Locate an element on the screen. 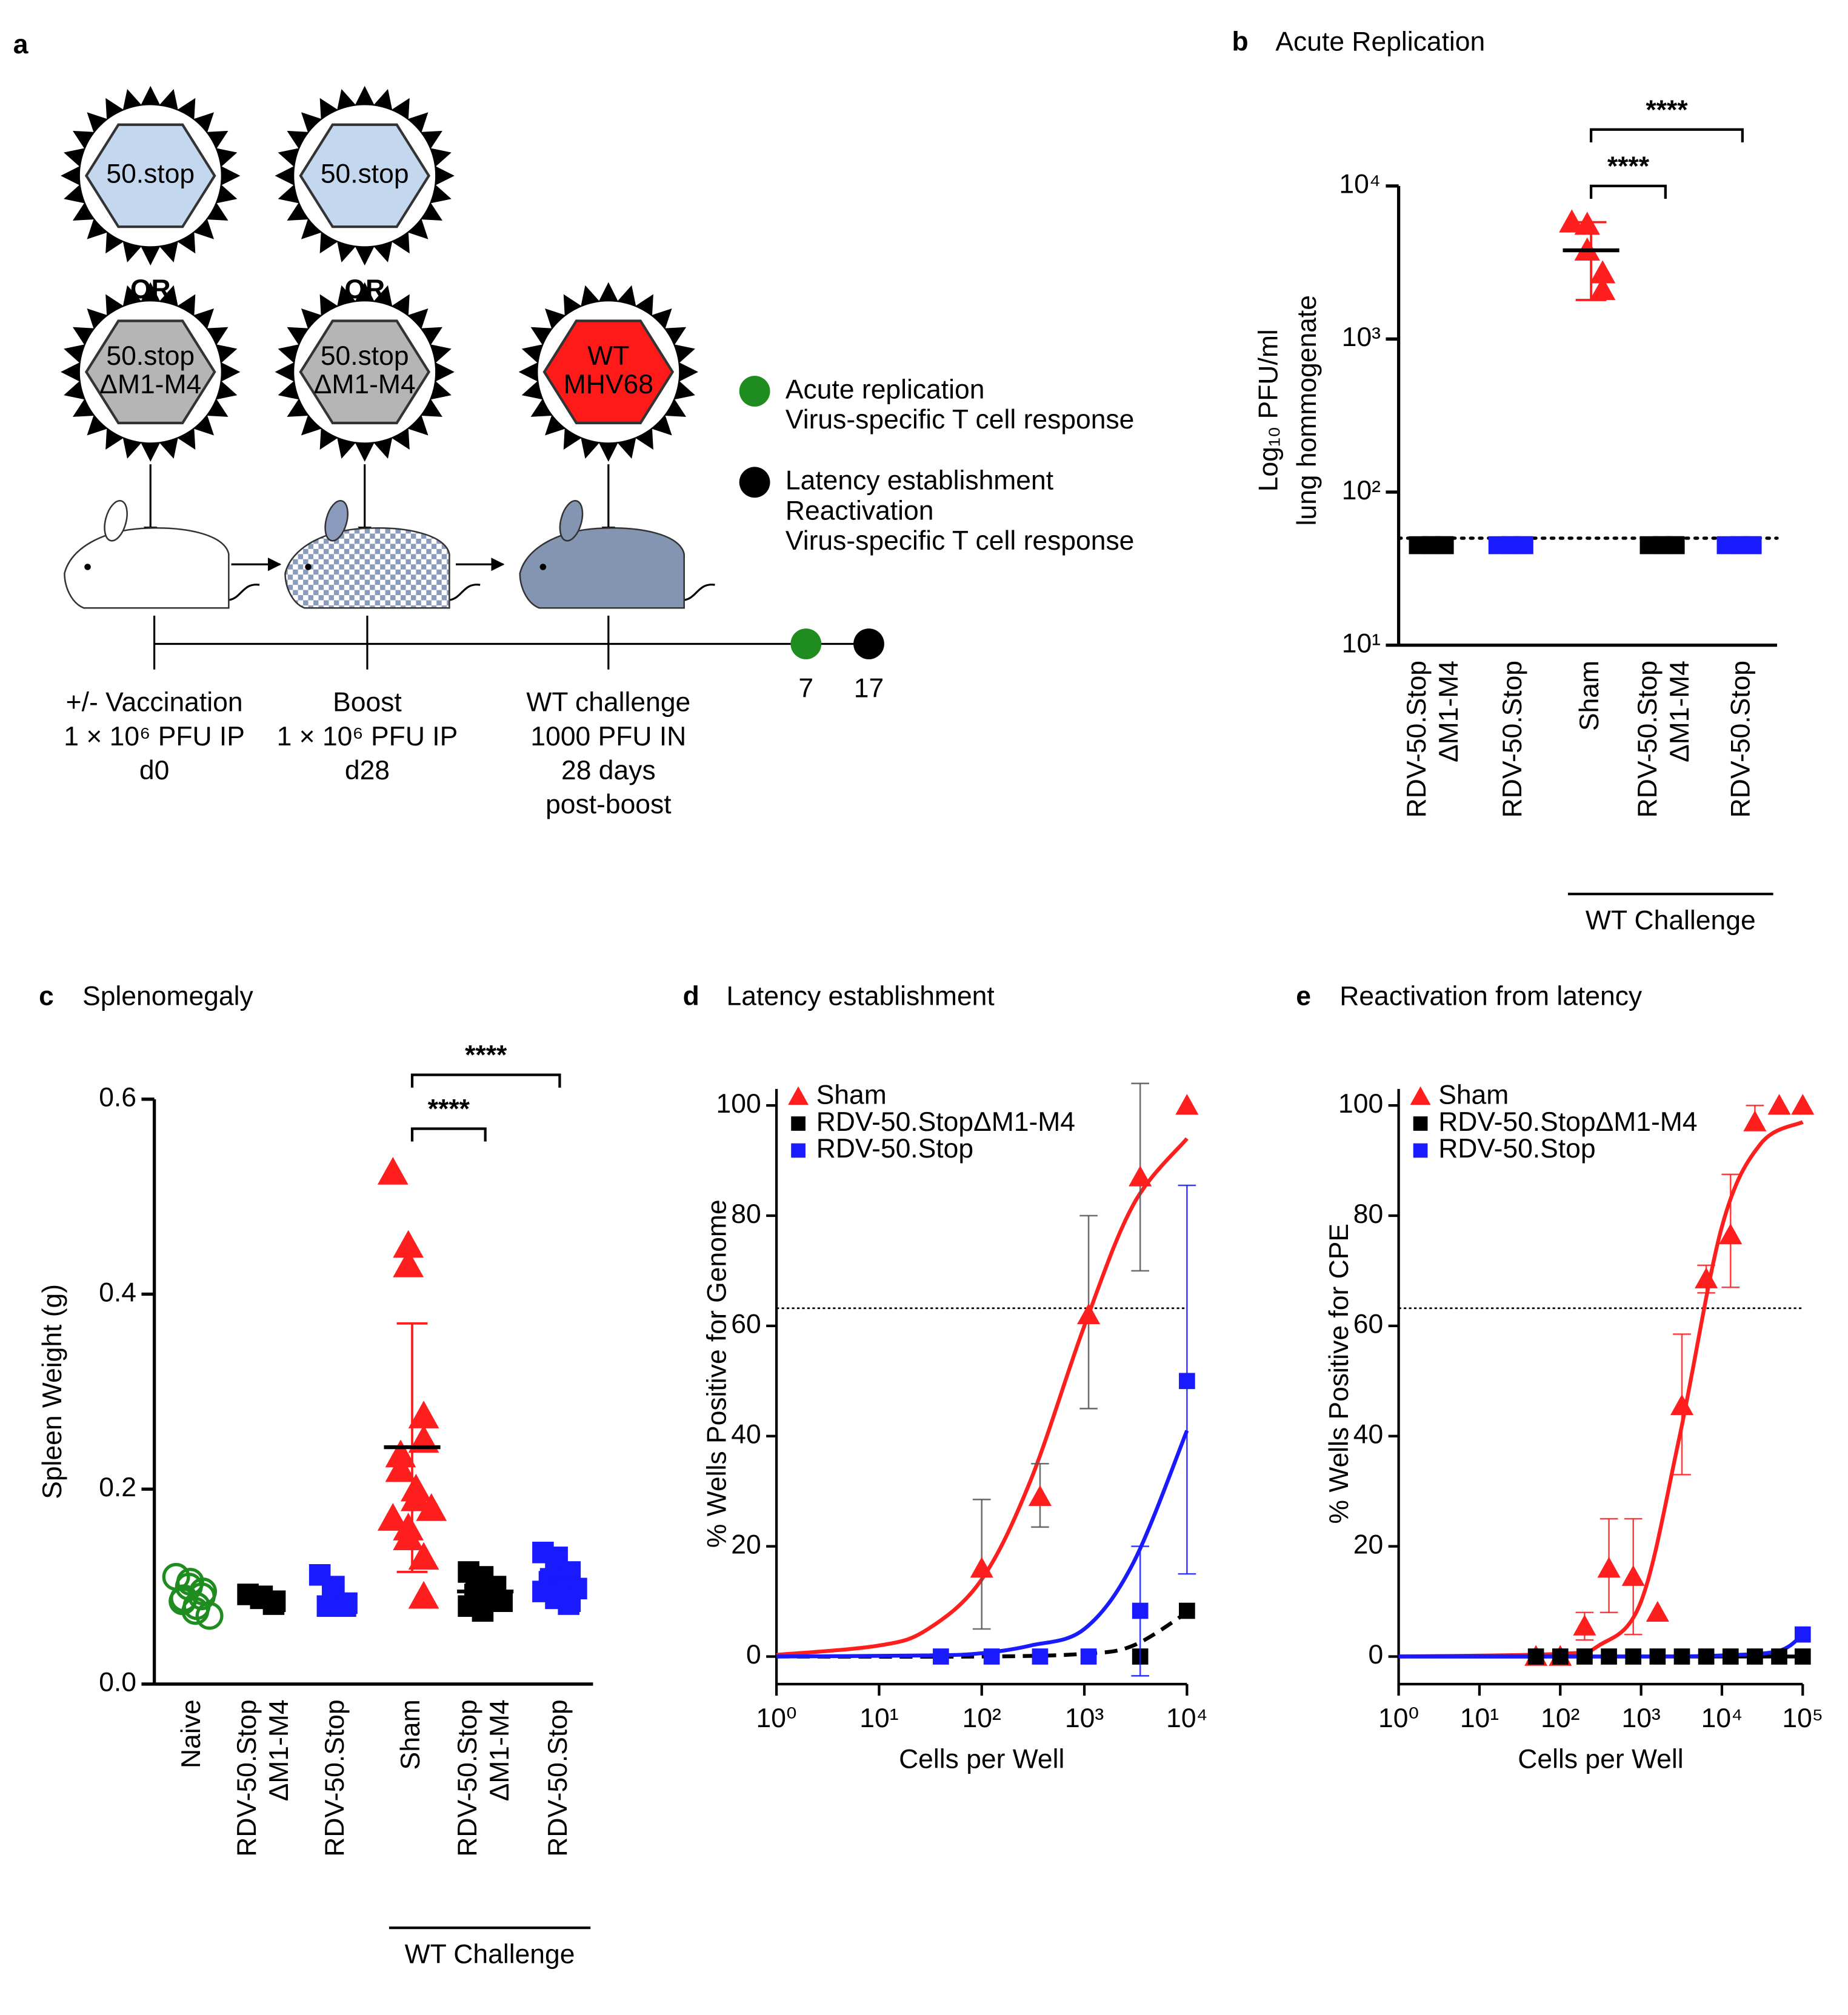  circle-marker is located at coordinates (210, 1616).